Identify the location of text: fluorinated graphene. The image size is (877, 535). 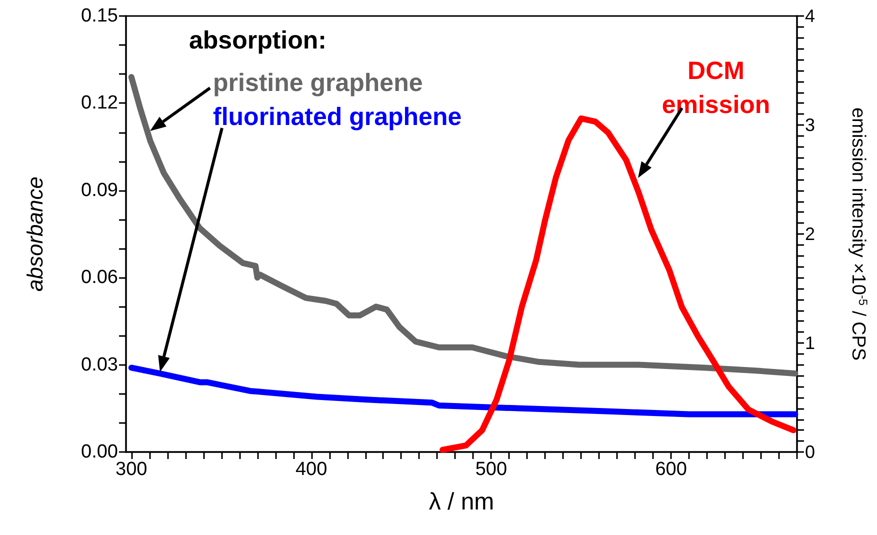
(337, 117).